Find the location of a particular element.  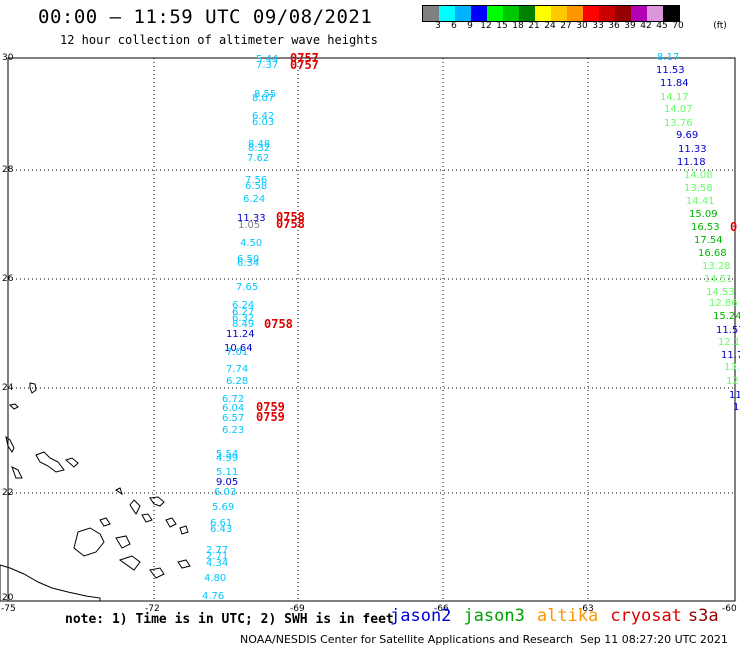

lon-label: -72 is located at coordinates (152, 609).